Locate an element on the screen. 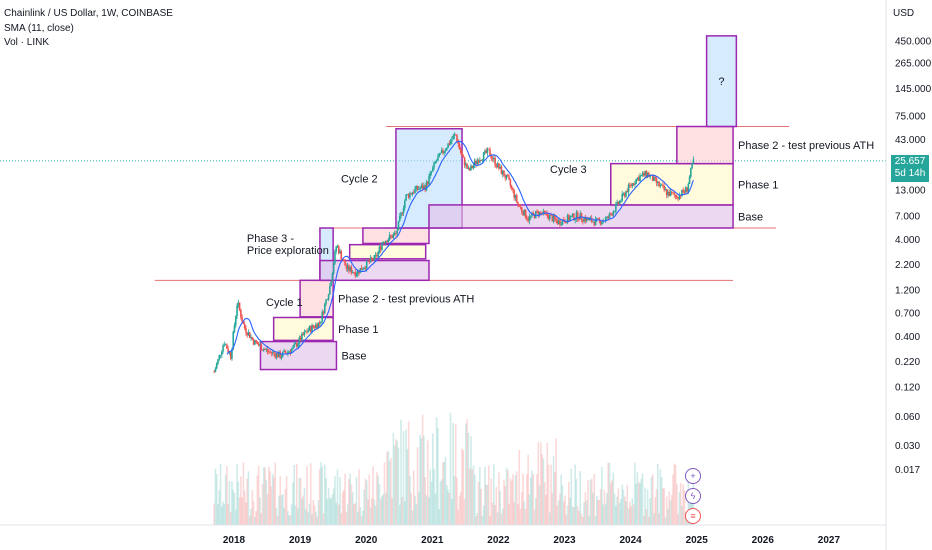 The image size is (932, 550). plus-icon: + is located at coordinates (693, 476).